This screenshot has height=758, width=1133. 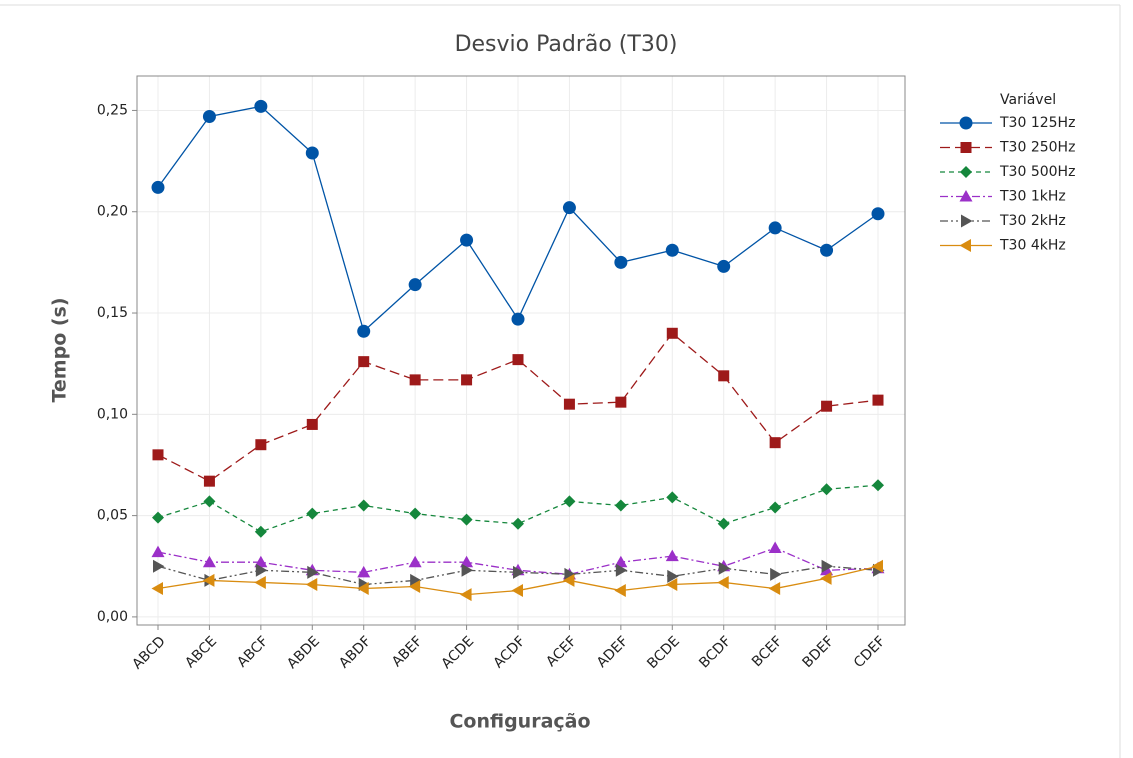 I want to click on chart-title: Desvio Padrão (T30), so click(x=566, y=44).